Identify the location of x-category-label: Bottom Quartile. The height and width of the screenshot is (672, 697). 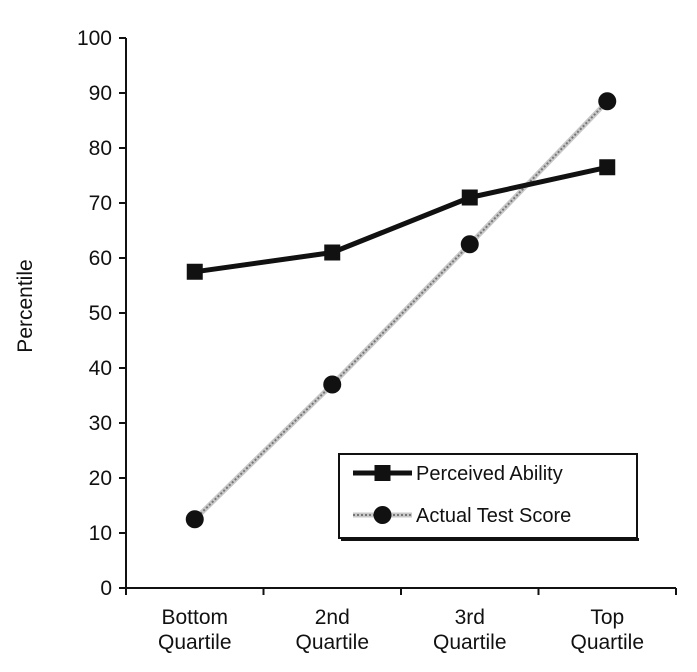
(195, 630).